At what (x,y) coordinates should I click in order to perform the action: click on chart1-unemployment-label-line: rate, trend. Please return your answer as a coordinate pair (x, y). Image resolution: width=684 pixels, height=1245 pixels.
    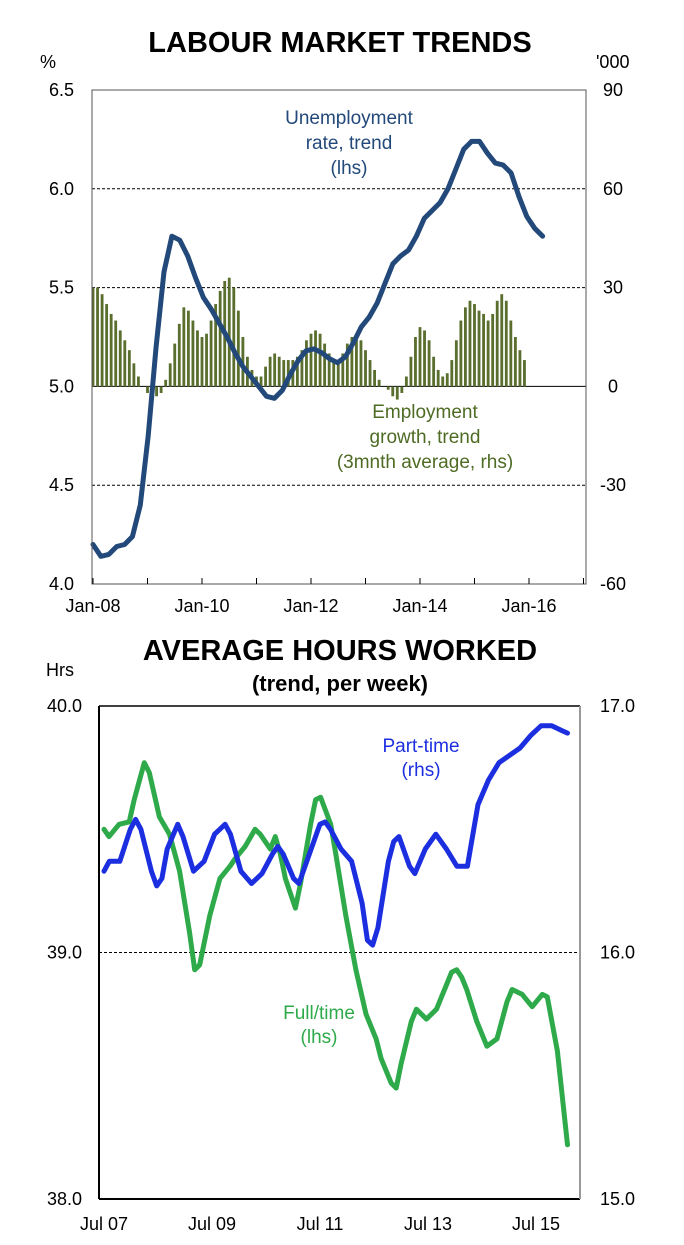
    Looking at the image, I should click on (349, 143).